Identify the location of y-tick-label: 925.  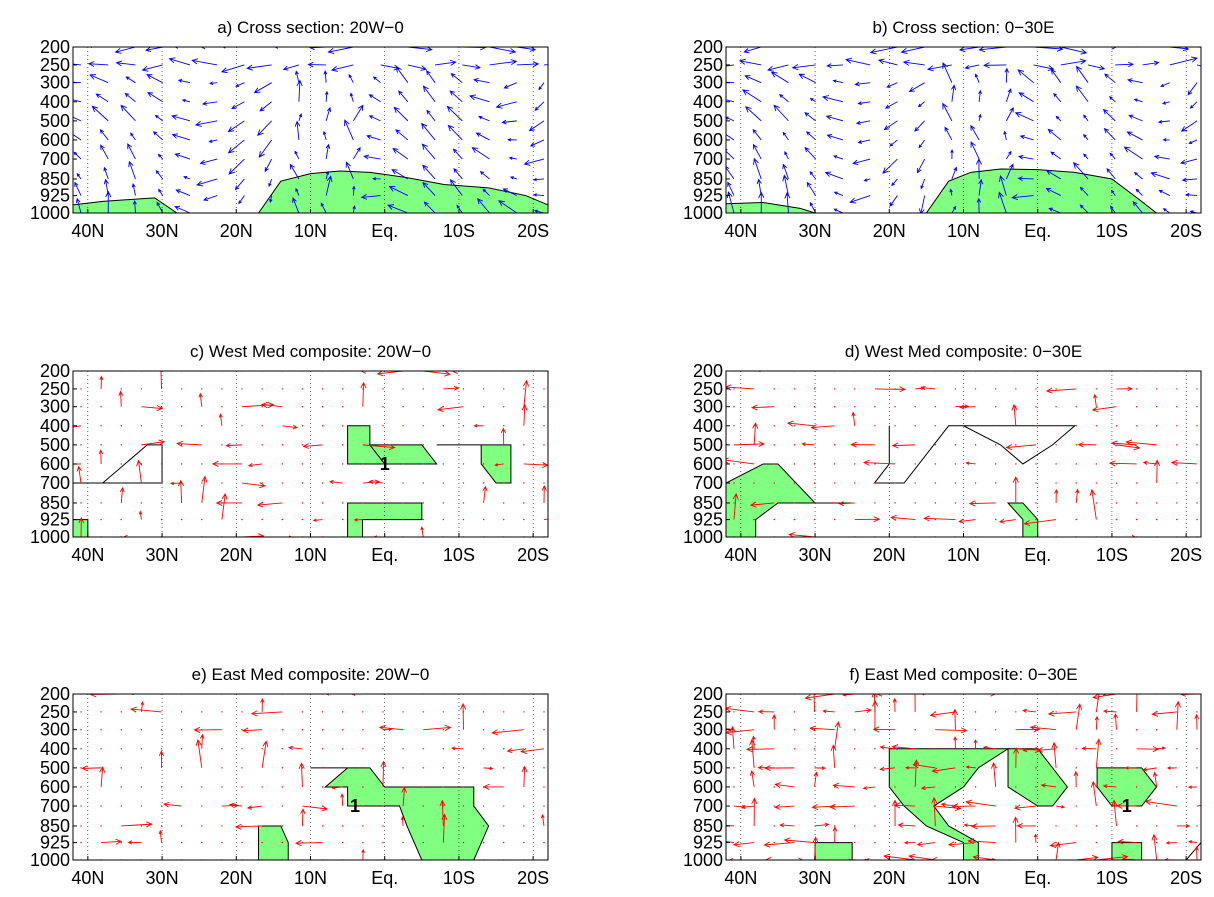
(708, 196).